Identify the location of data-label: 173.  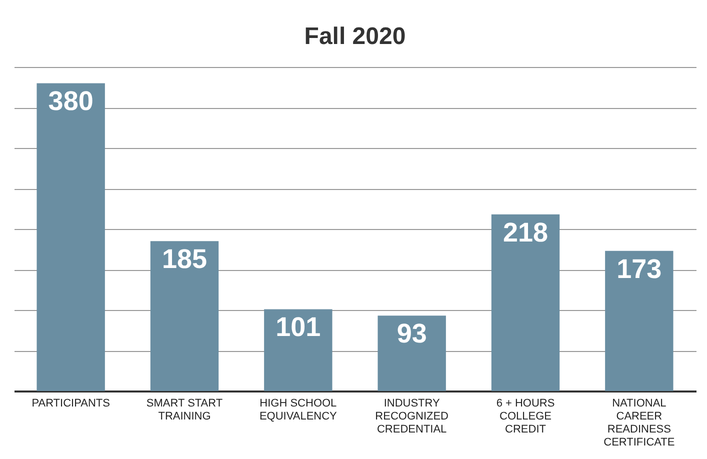
(639, 269).